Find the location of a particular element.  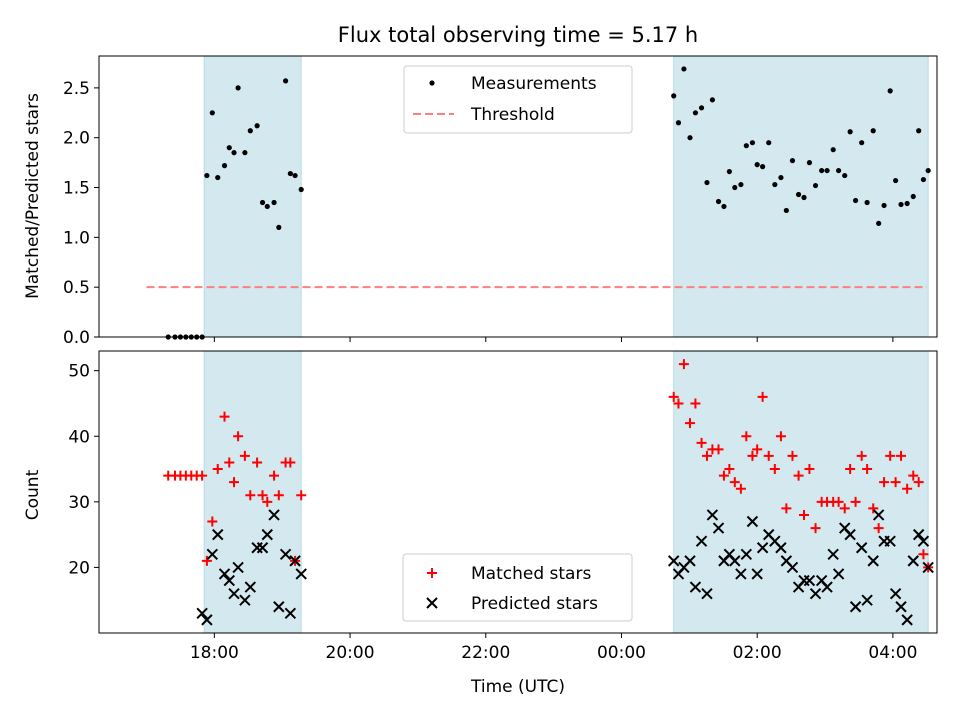

legend-measurements-marker is located at coordinates (432, 83).